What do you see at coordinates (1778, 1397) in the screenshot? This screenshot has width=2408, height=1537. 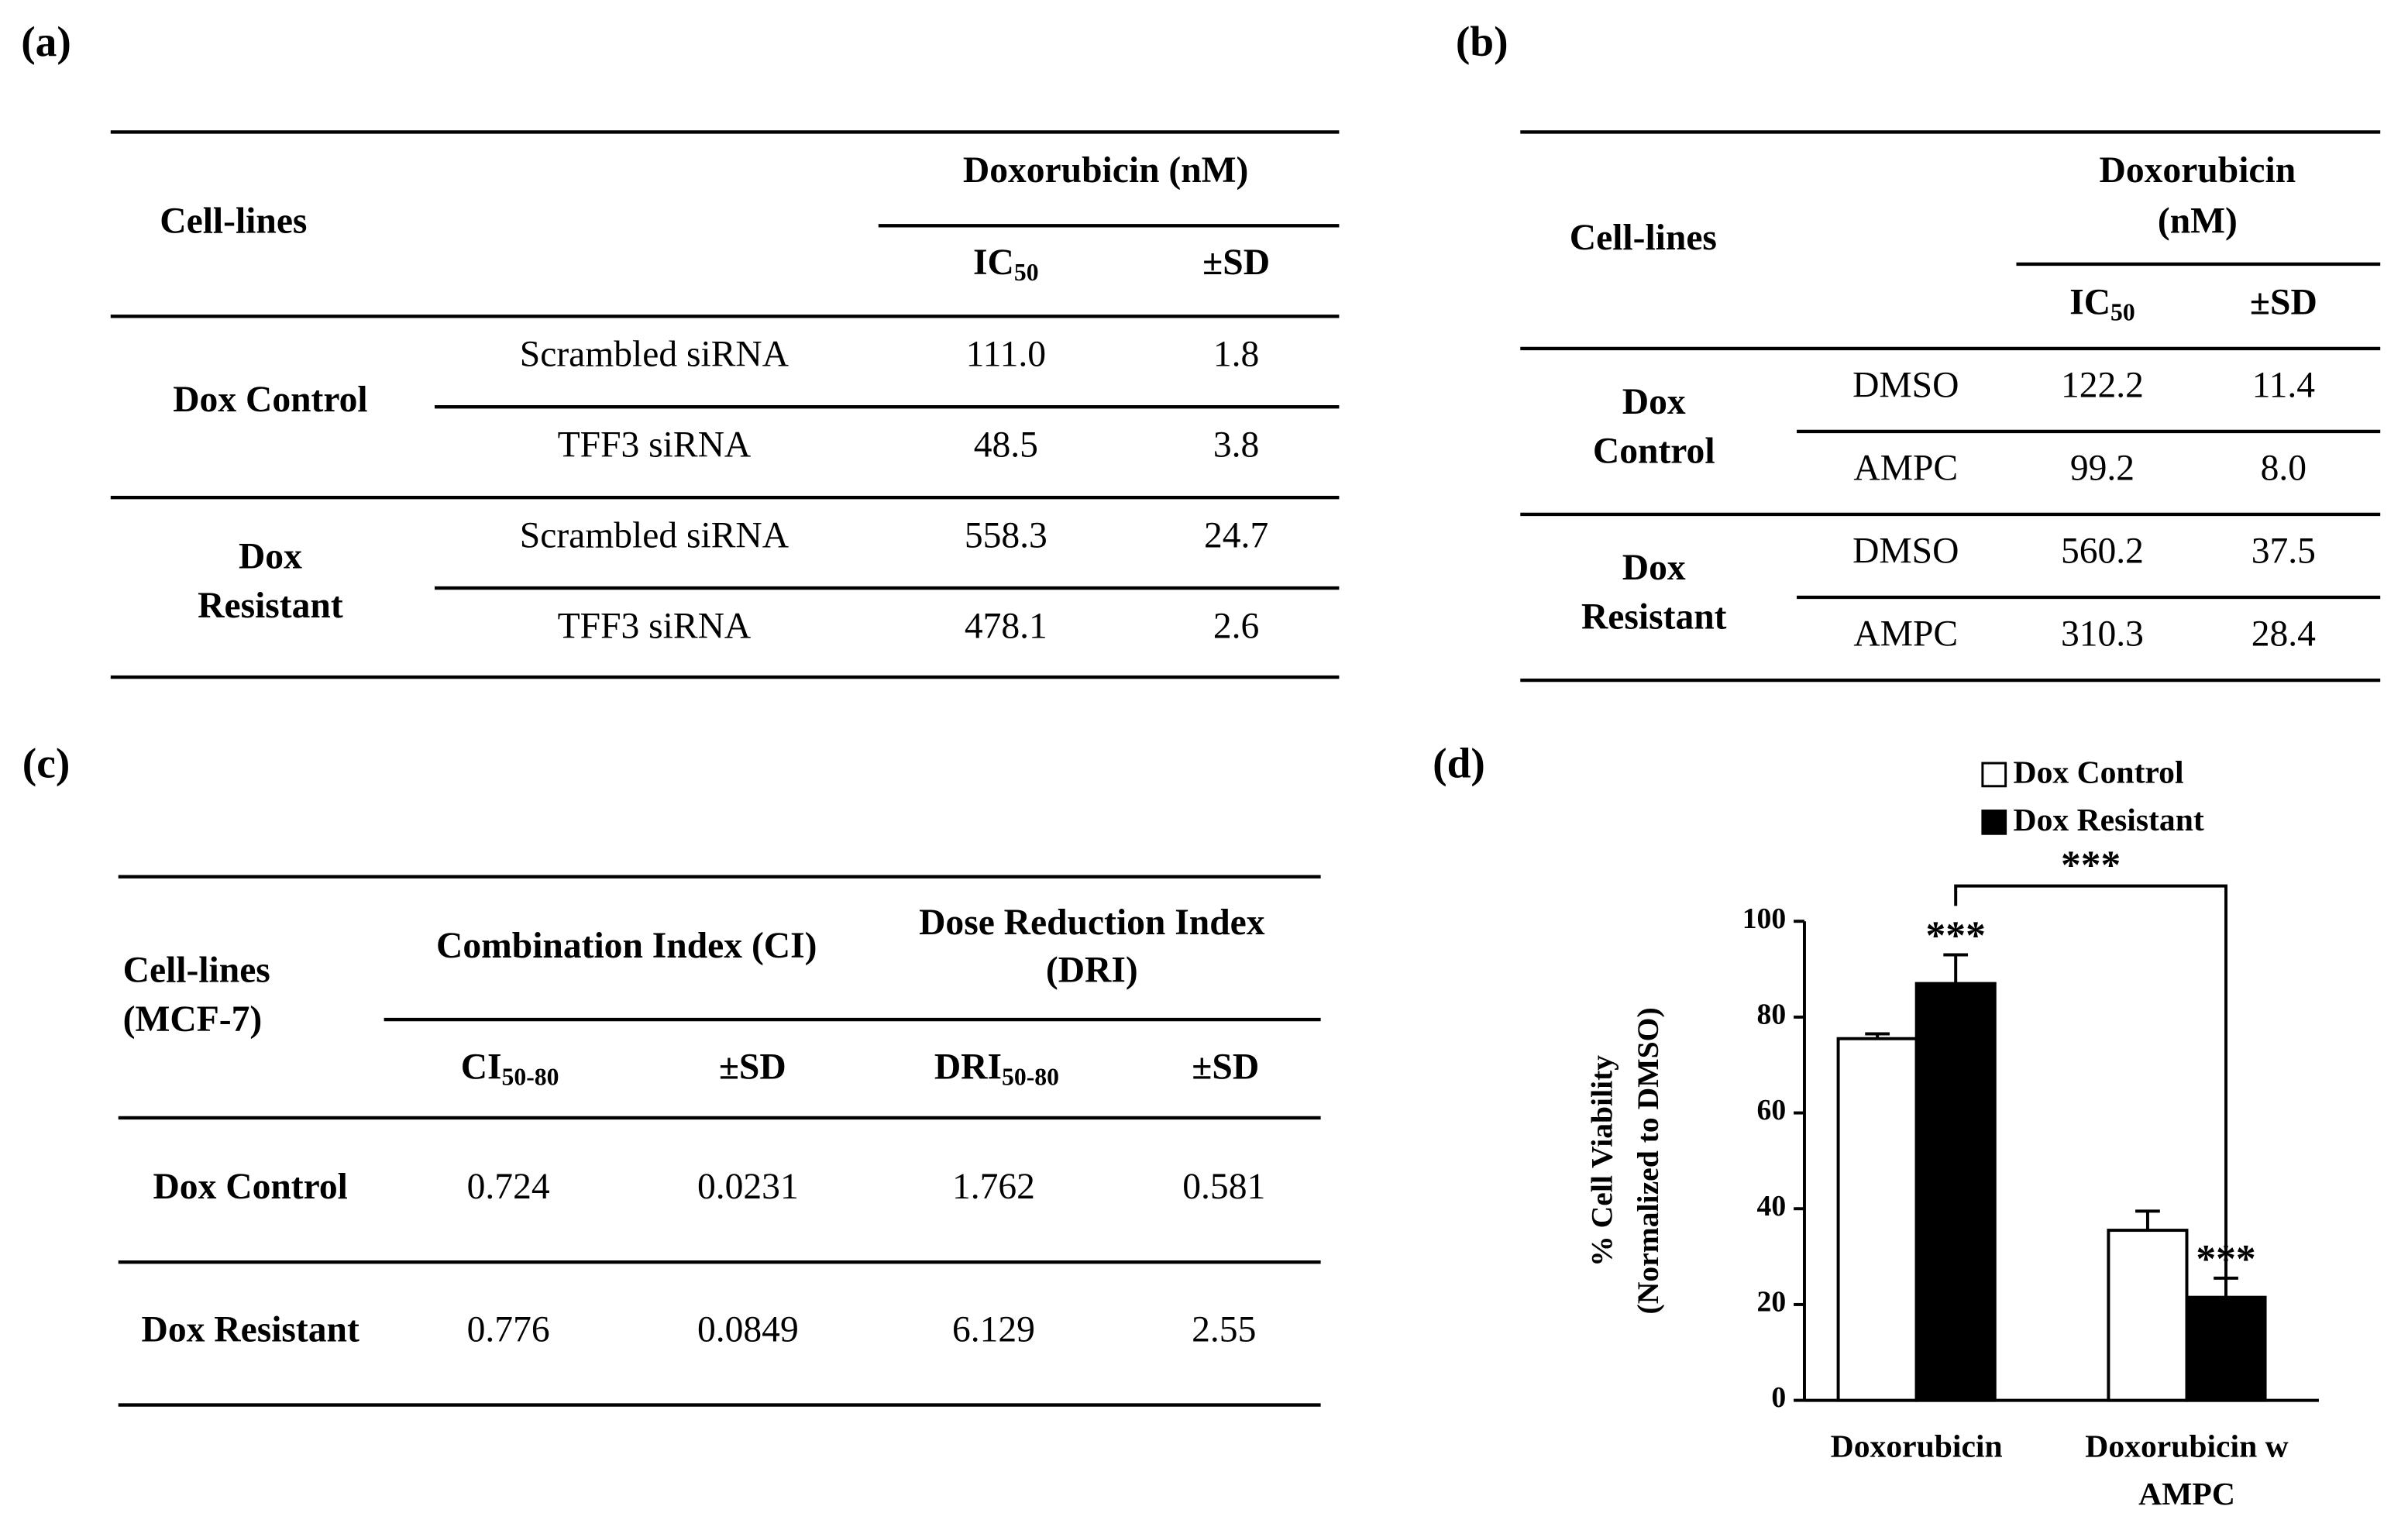 I see `y-tick-label: 0` at bounding box center [1778, 1397].